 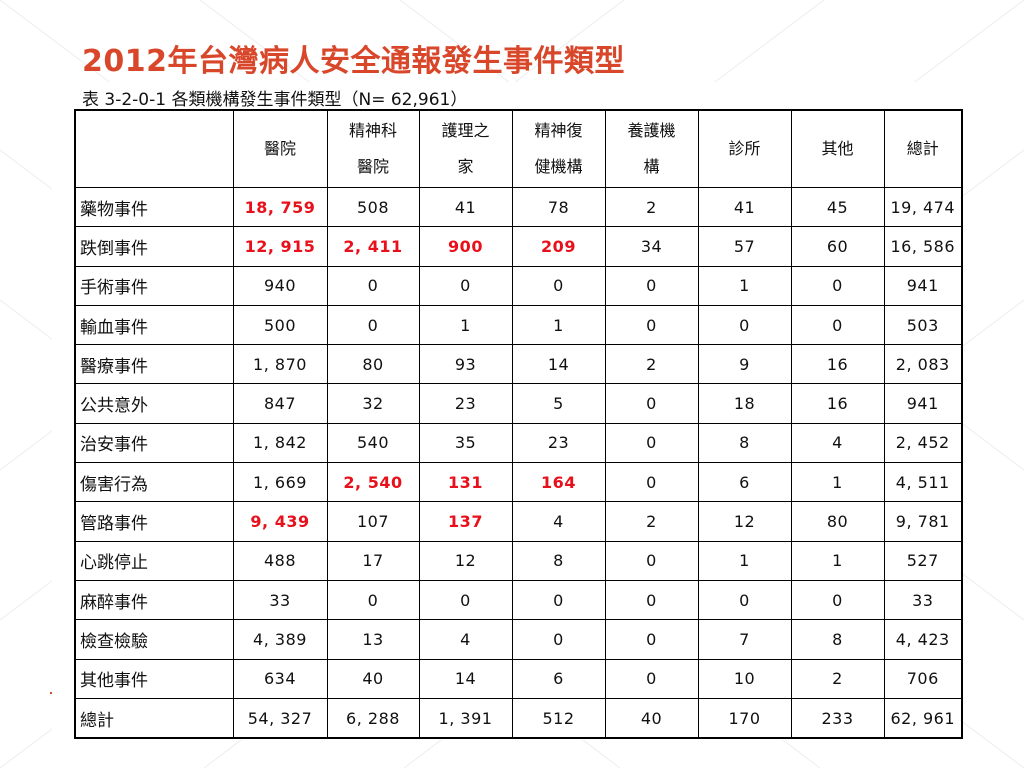 What do you see at coordinates (280, 403) in the screenshot?
I see `table-cell: 847` at bounding box center [280, 403].